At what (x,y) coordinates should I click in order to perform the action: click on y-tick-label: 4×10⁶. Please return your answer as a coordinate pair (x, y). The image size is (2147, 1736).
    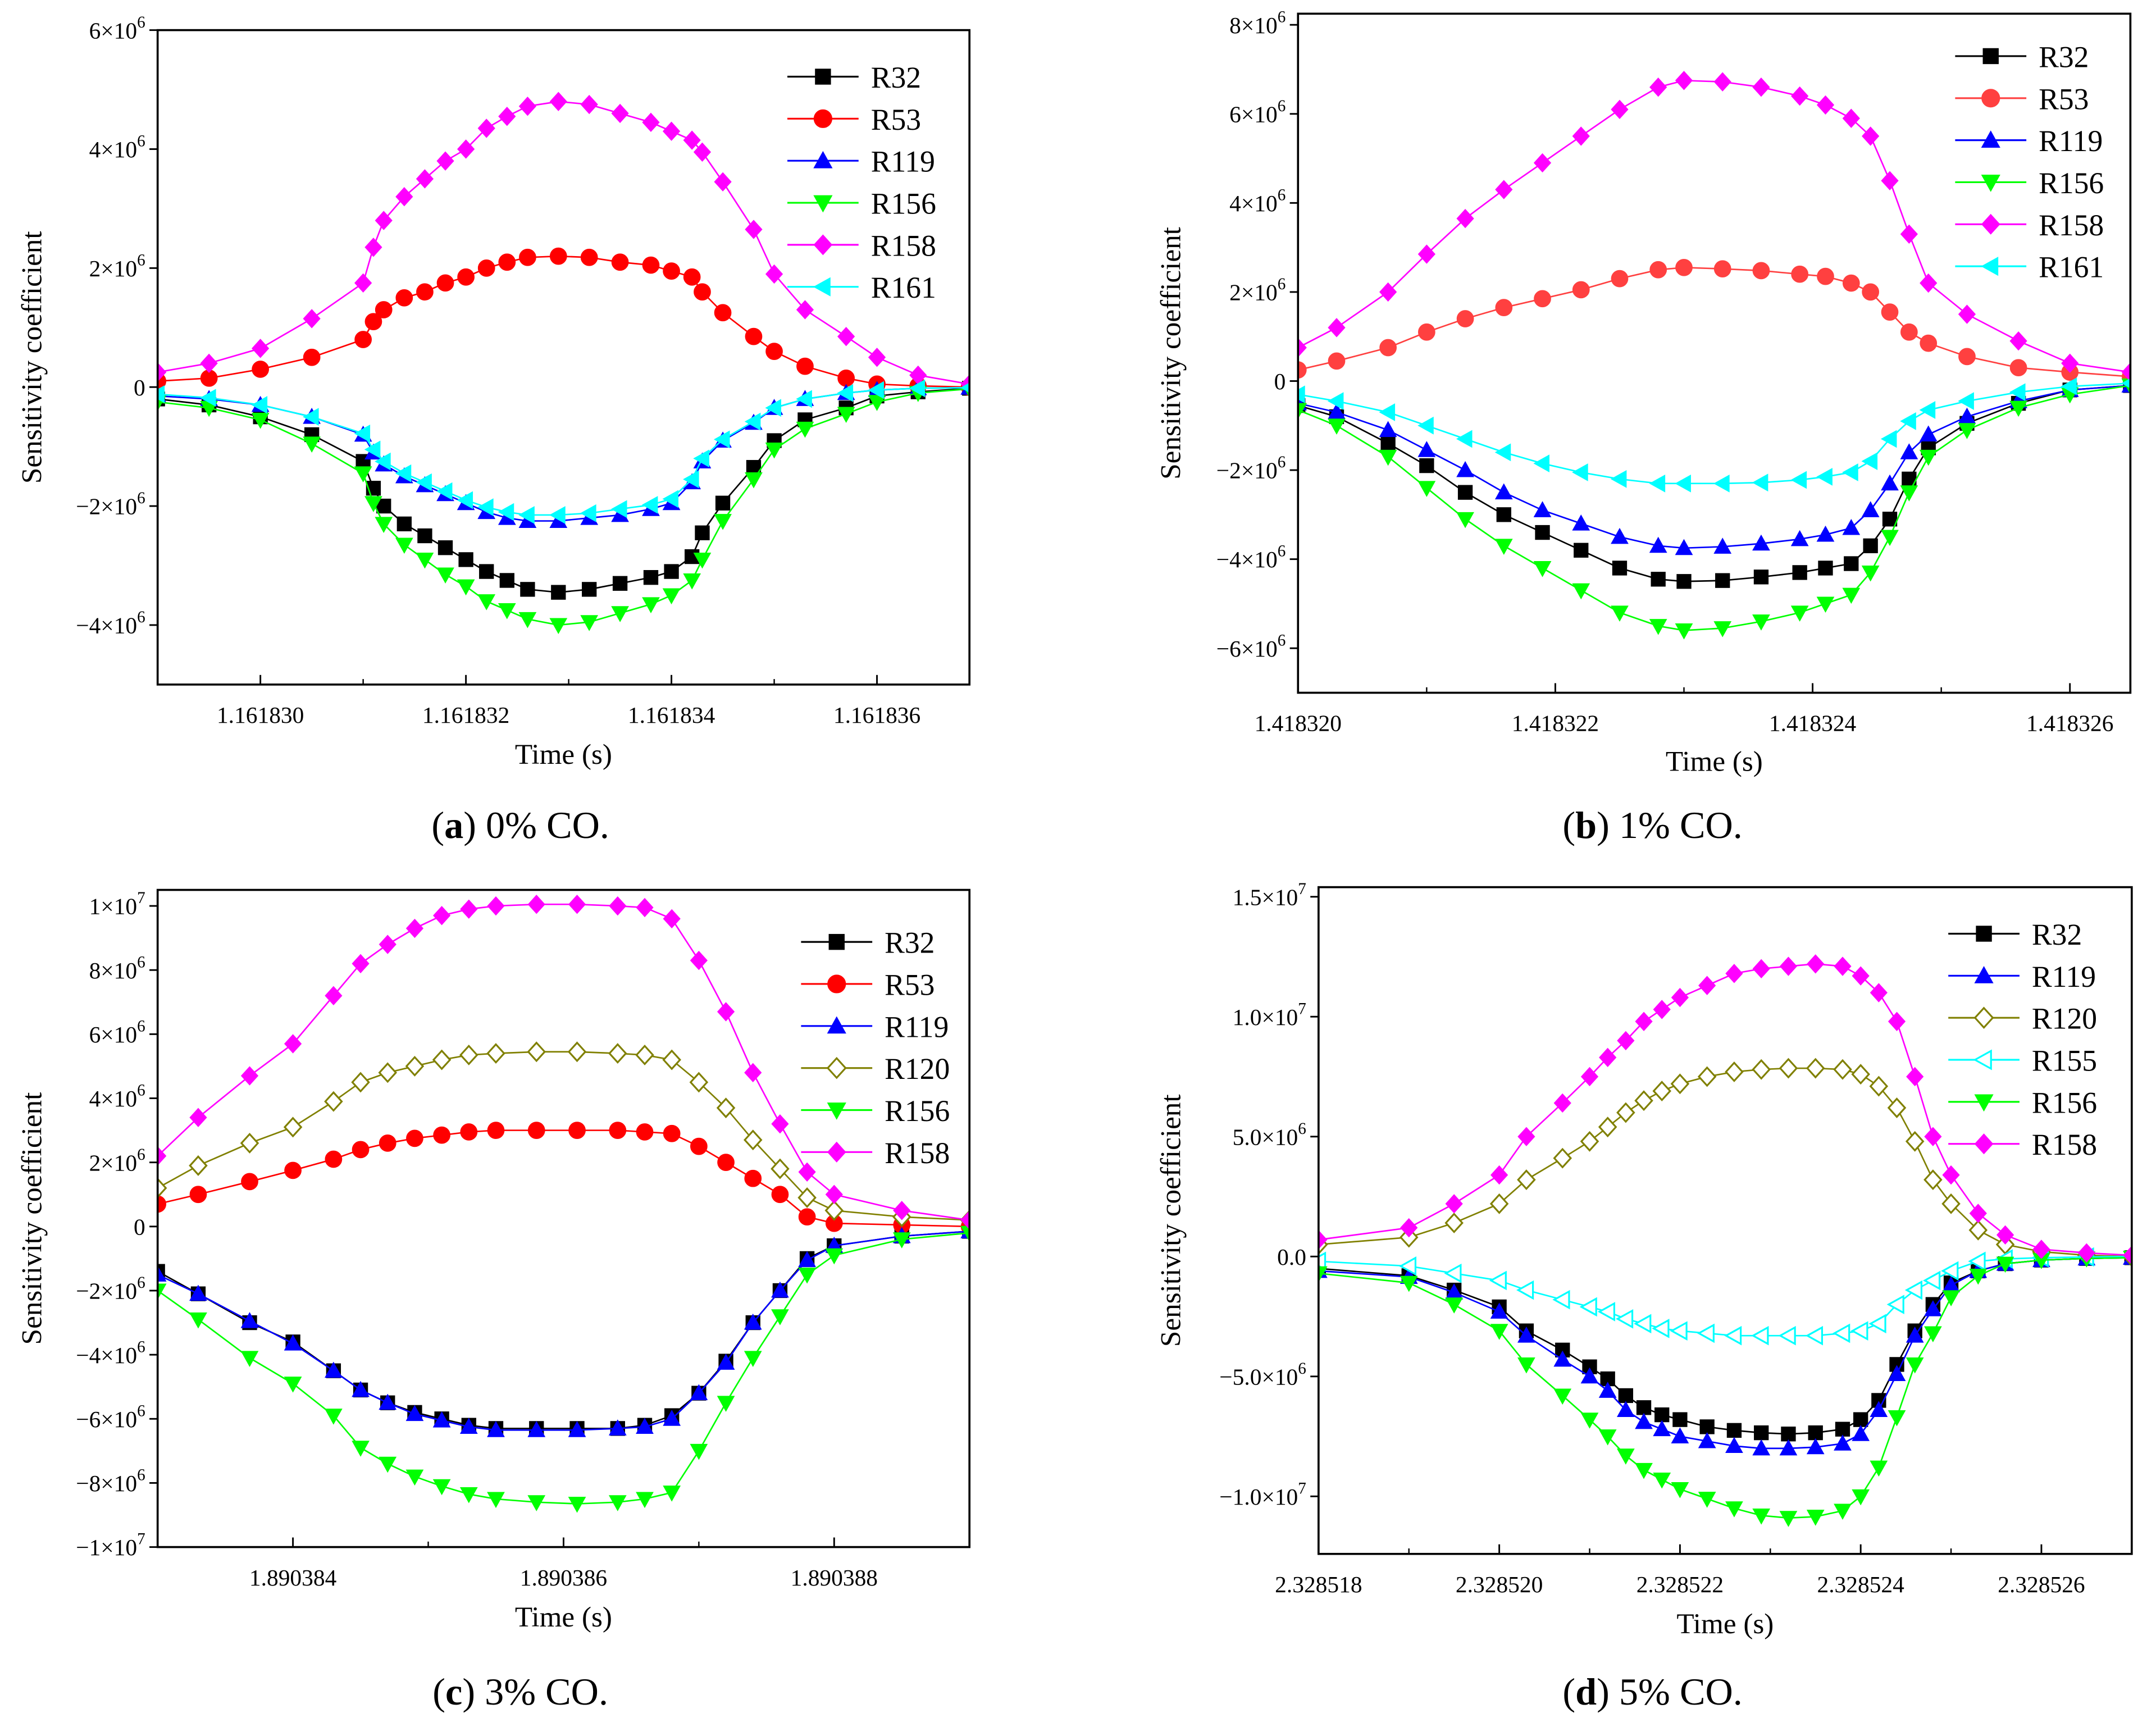
    Looking at the image, I should click on (117, 1097).